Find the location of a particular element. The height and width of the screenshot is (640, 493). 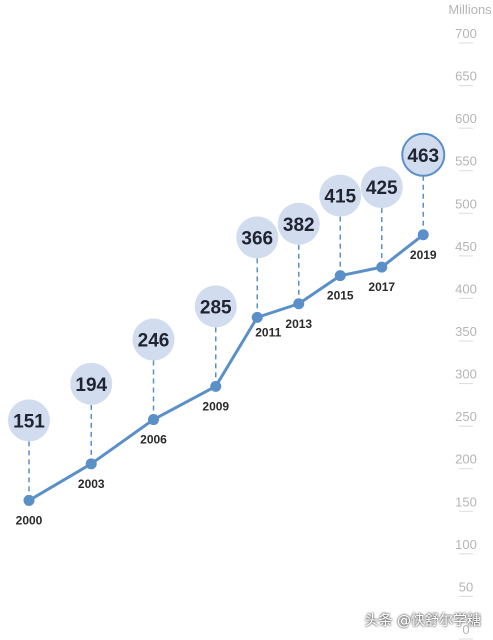

data-label: 246 is located at coordinates (154, 341).